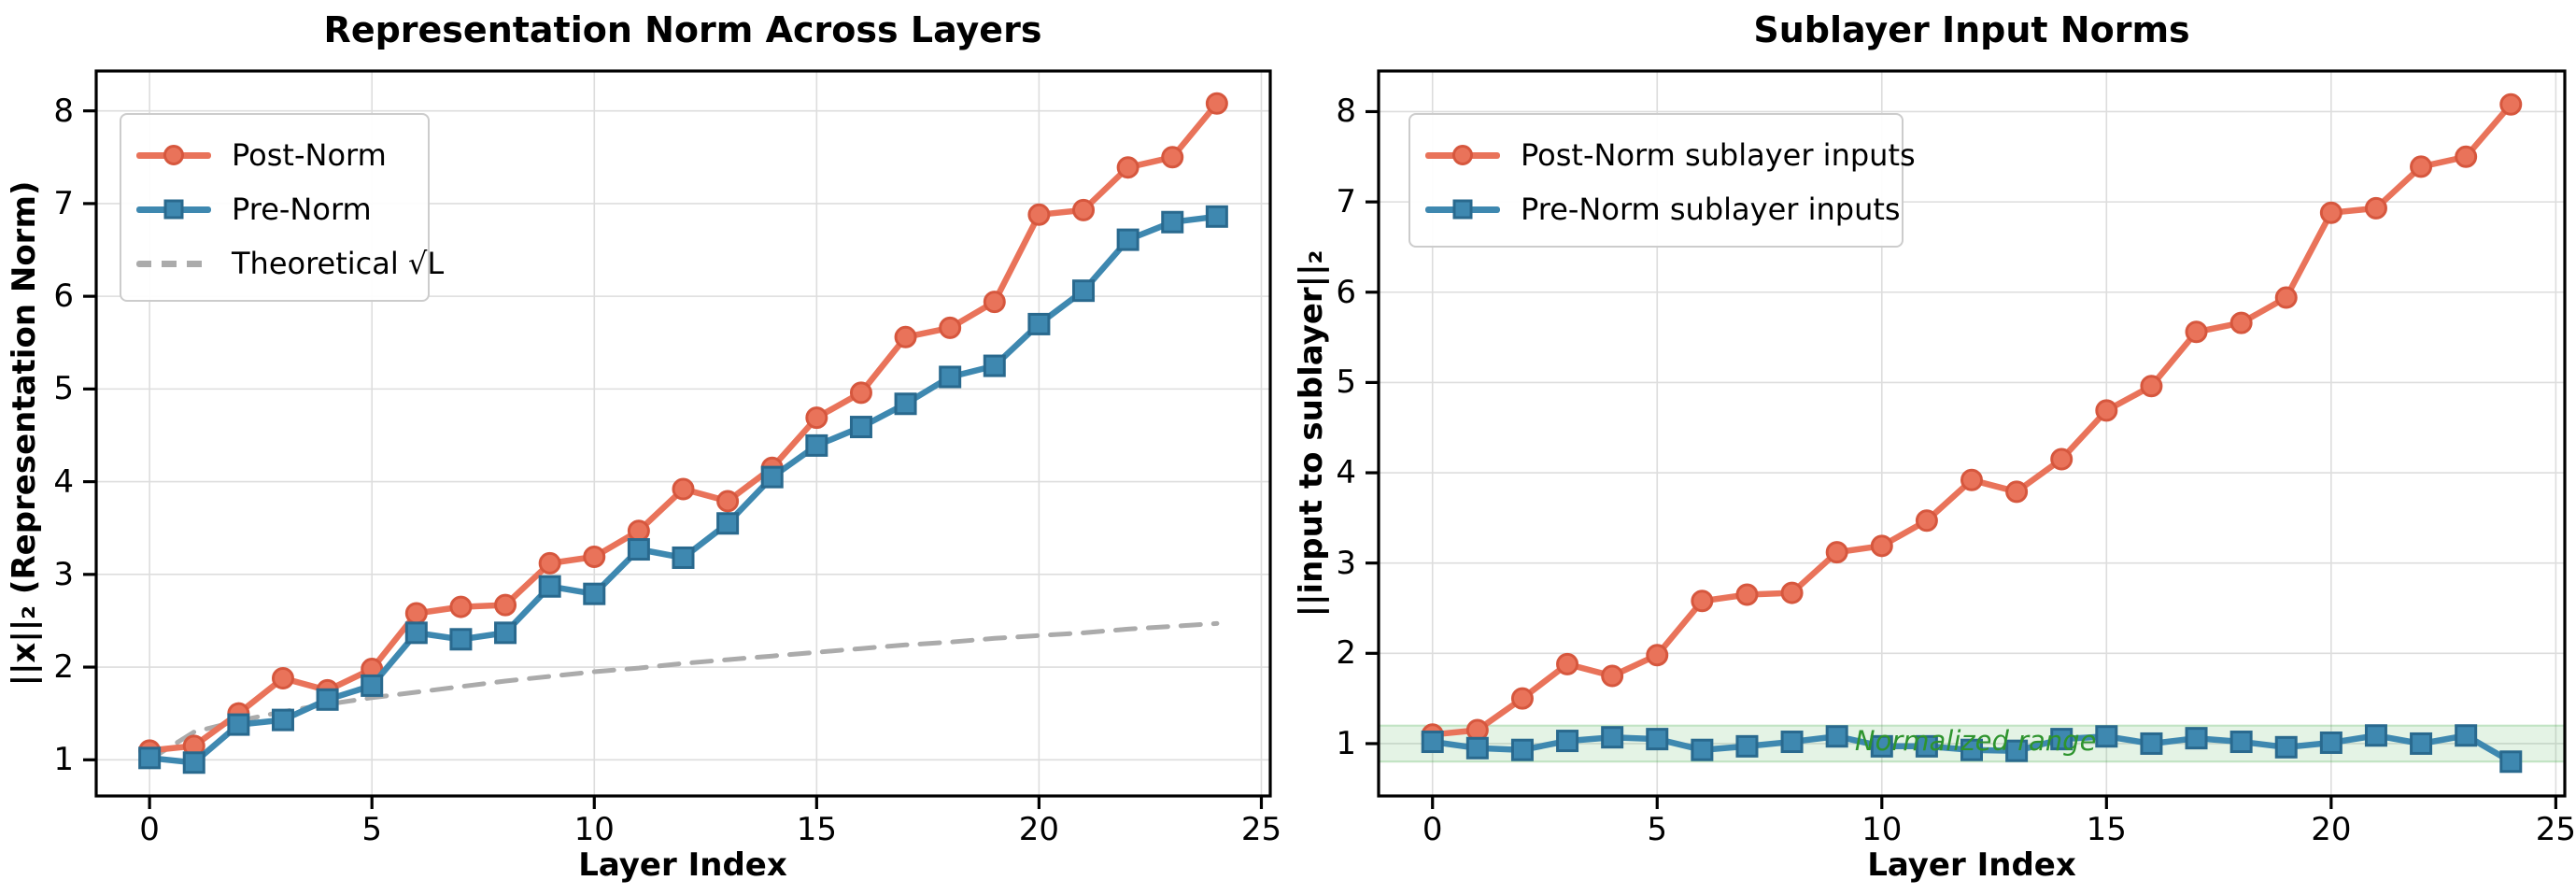 The width and height of the screenshot is (2576, 895). I want to click on left-x-tick-label: 25, so click(1261, 830).